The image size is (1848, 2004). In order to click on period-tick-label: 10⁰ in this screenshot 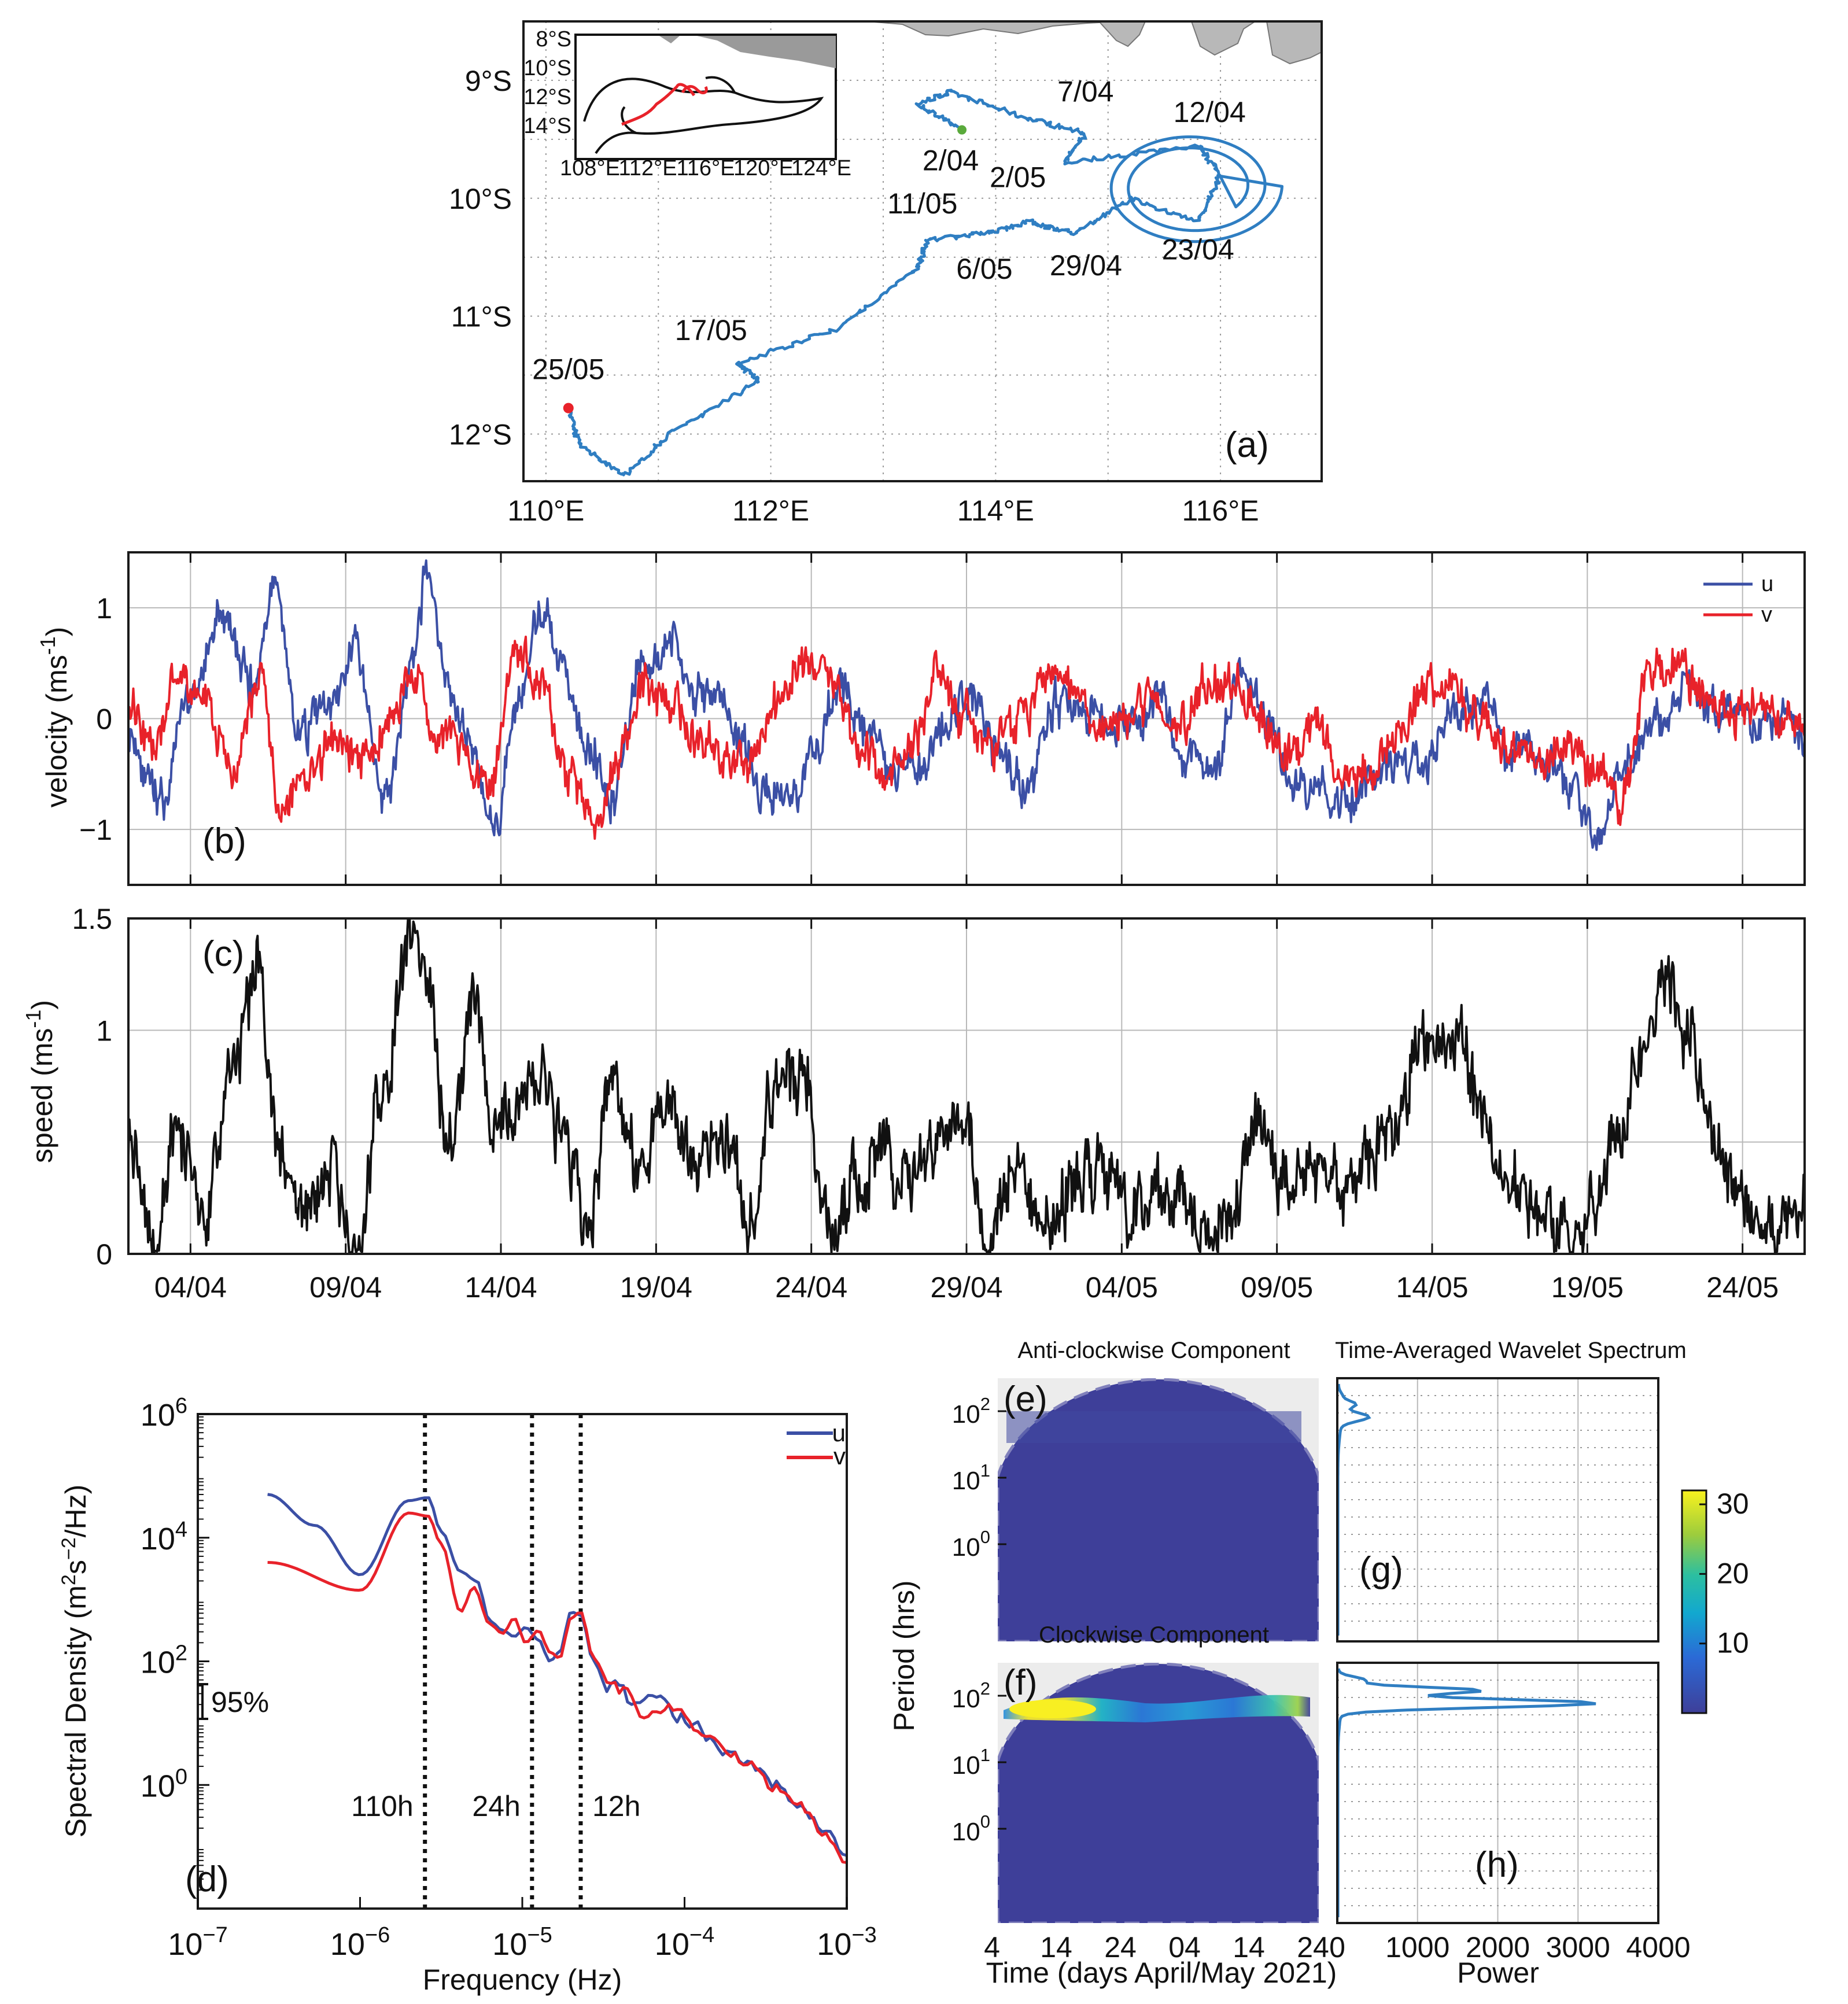, I will do `click(971, 1828)`.